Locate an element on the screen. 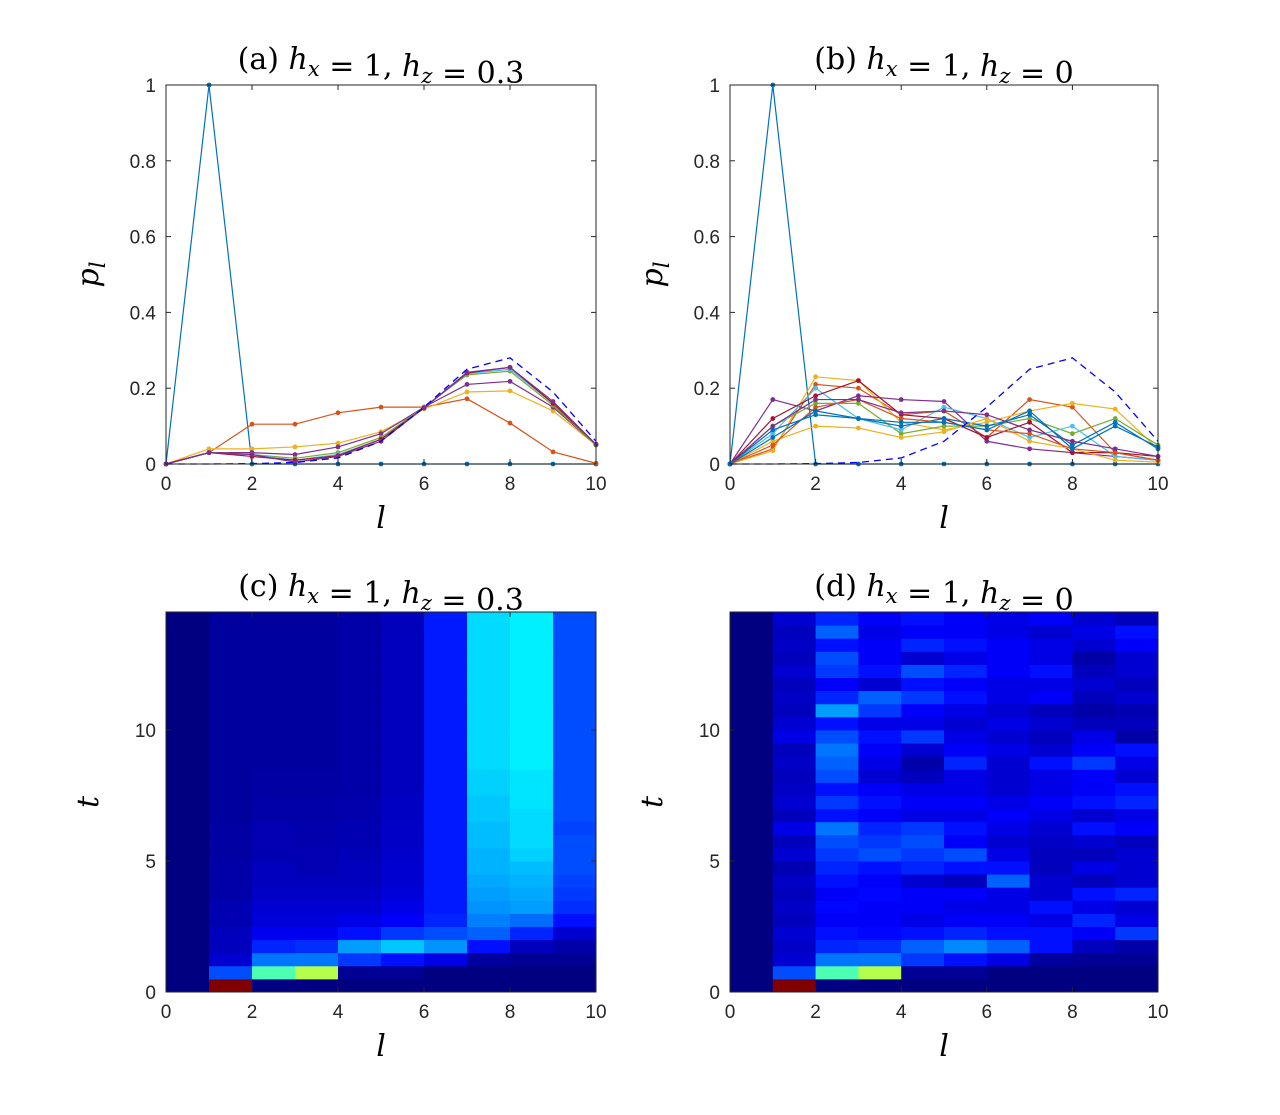 The height and width of the screenshot is (1115, 1280). panel-title: (d) hx = 1, hz = 0 is located at coordinates (943, 593).